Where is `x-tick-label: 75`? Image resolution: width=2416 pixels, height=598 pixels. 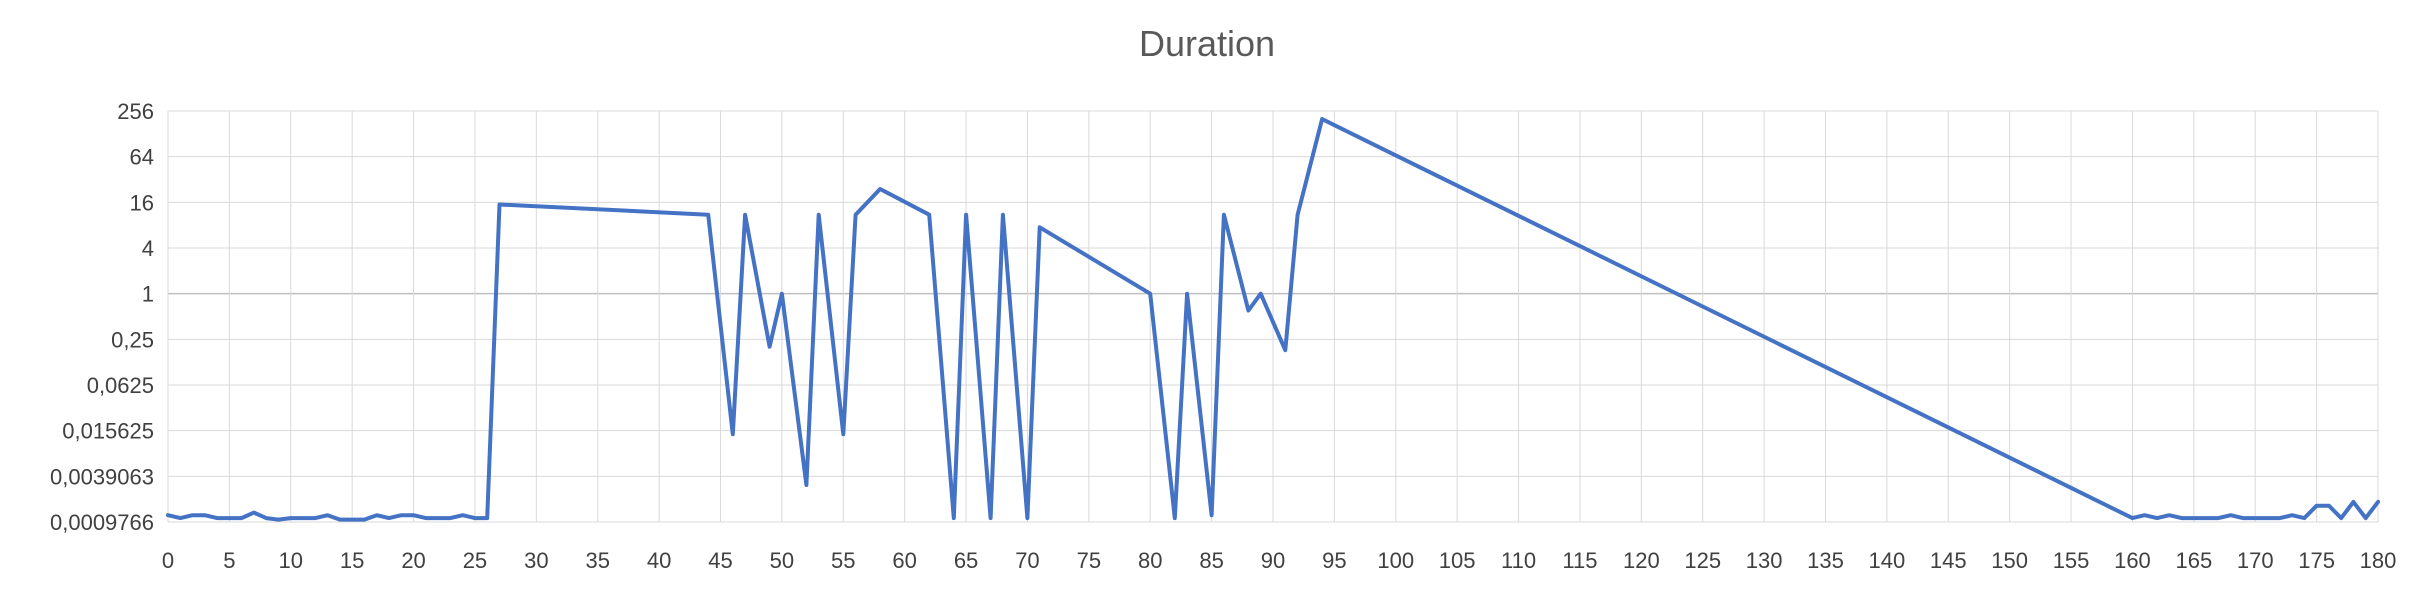 x-tick-label: 75 is located at coordinates (1089, 560).